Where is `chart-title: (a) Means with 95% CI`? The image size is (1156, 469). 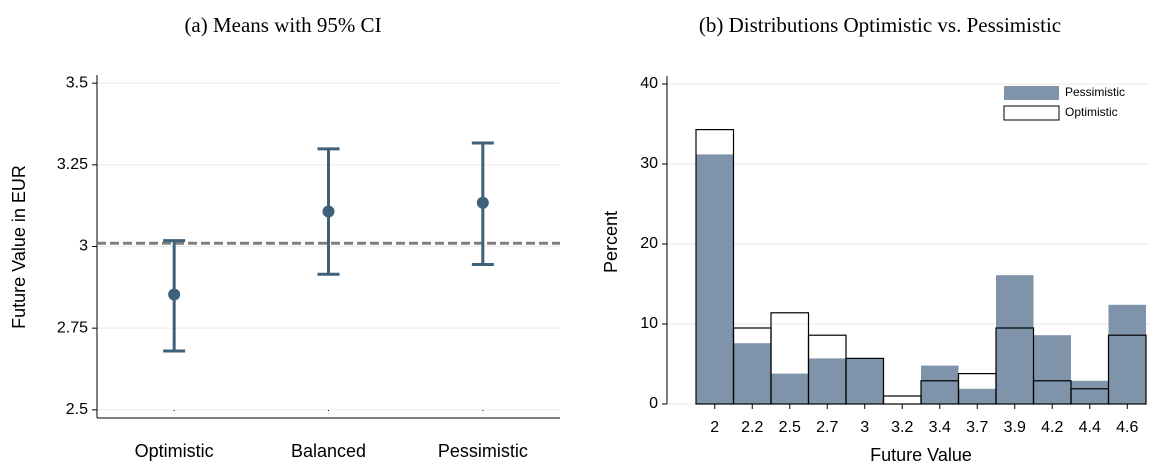 chart-title: (a) Means with 95% CI is located at coordinates (282, 25).